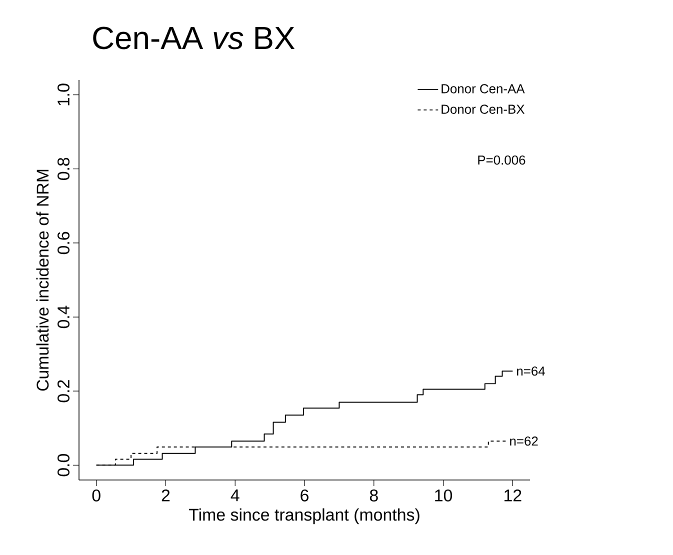 This screenshot has width=673, height=555. Describe the element at coordinates (524, 441) in the screenshot. I see `annotation: n=62` at that location.